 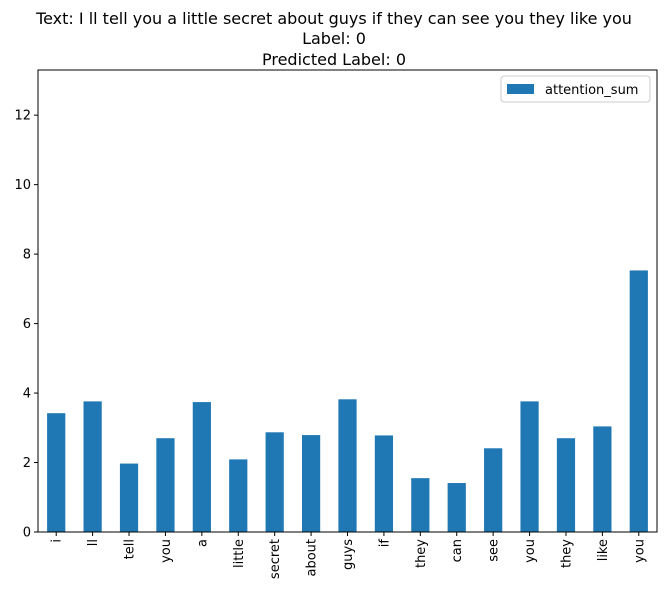 What do you see at coordinates (603, 550) in the screenshot?
I see `x-tick-label: like` at bounding box center [603, 550].